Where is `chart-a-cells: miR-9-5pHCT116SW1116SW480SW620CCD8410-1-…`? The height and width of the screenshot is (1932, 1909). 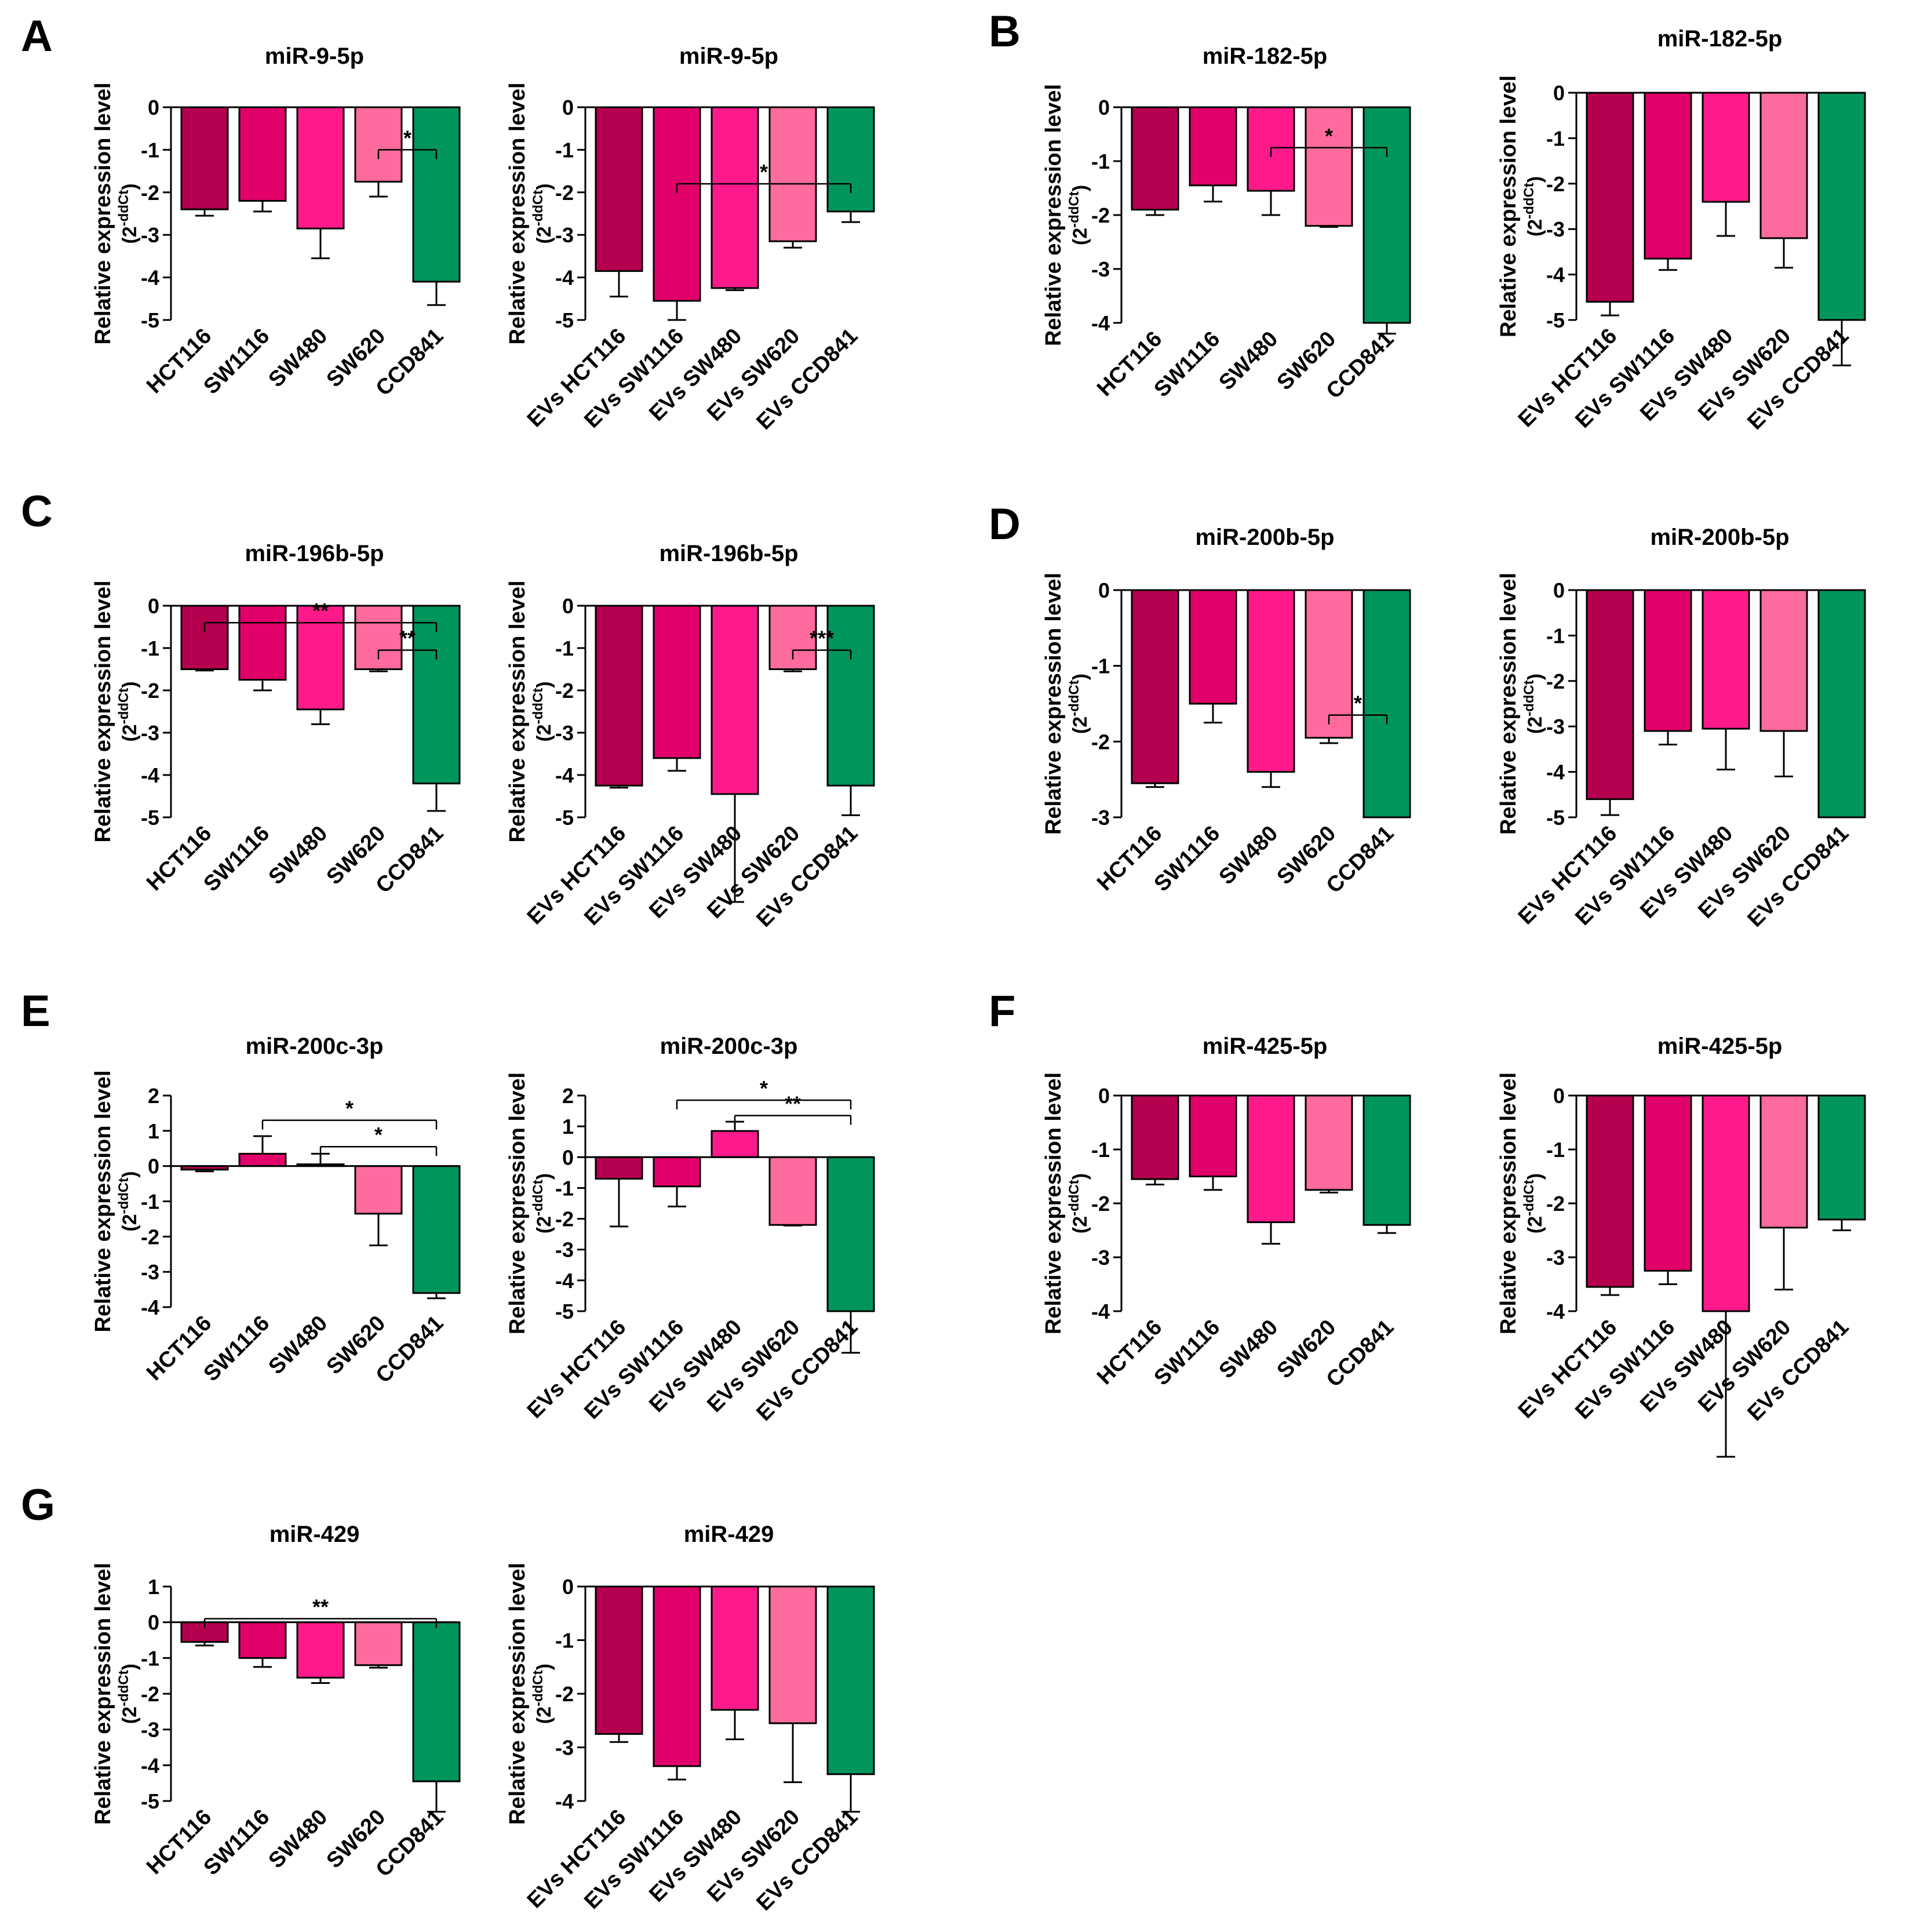 chart-a-cells: miR-9-5pHCT116SW1116SW480SW620CCD8410-1-… is located at coordinates (276, 222).